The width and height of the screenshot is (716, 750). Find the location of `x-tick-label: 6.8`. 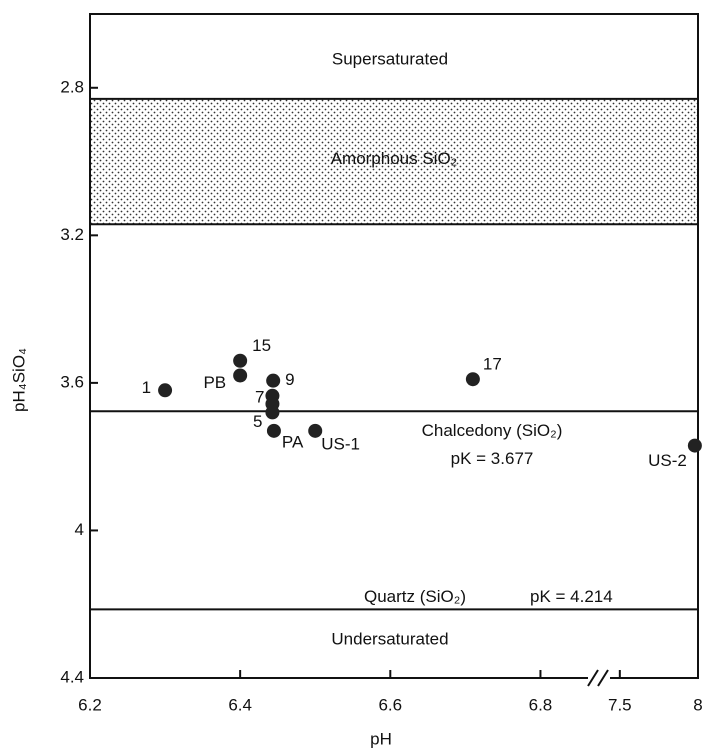

x-tick-label: 6.8 is located at coordinates (541, 704).